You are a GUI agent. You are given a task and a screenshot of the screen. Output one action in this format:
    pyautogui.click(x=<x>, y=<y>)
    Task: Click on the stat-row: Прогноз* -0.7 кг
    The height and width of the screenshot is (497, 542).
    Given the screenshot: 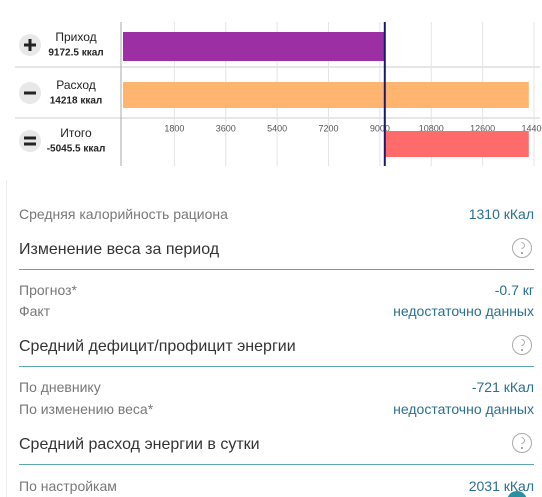 What is the action you would take?
    pyautogui.click(x=276, y=290)
    